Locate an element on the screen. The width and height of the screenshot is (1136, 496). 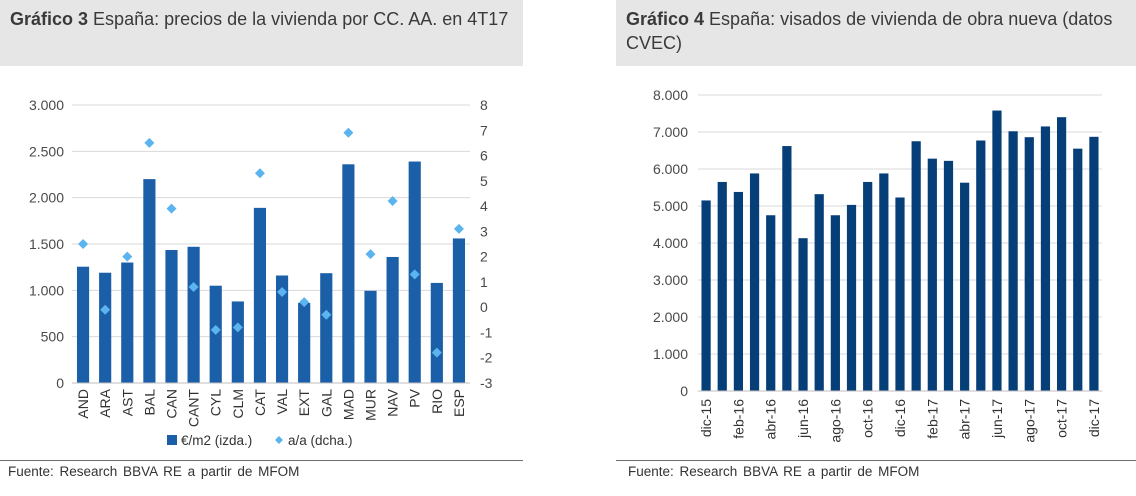
x-tick-label: MUR is located at coordinates (371, 405).